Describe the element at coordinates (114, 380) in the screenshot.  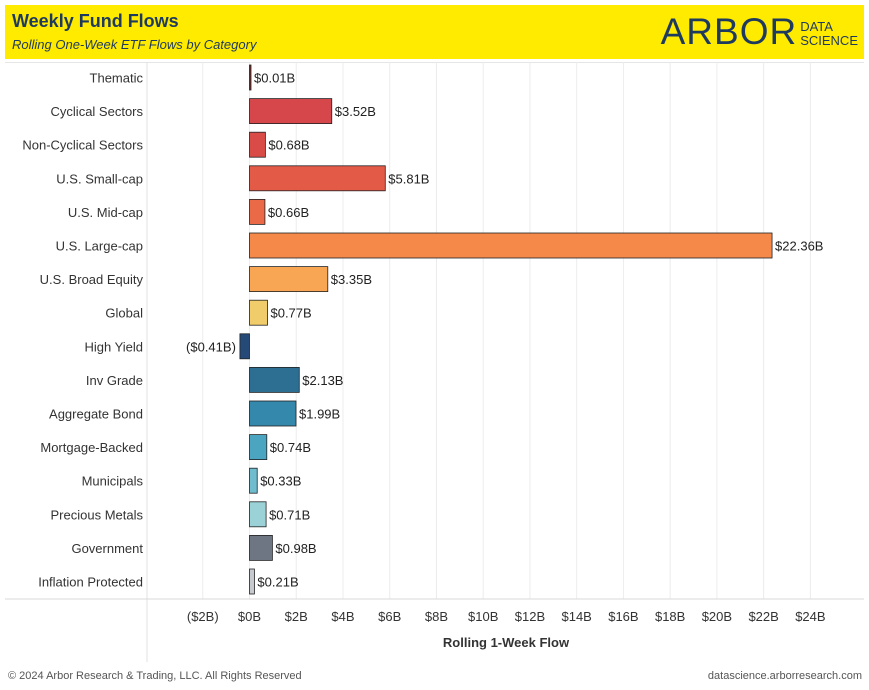
I see `category-label: Inv Grade` at that location.